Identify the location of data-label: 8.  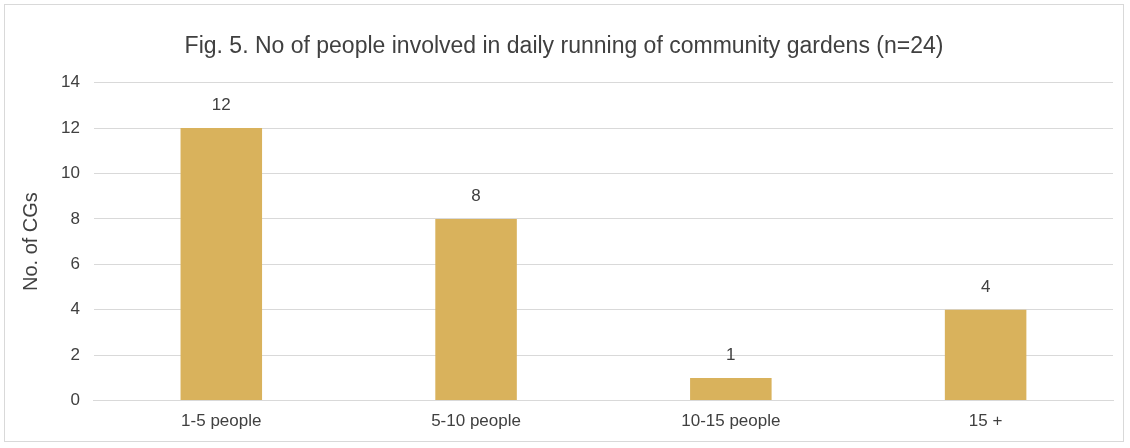
(476, 196).